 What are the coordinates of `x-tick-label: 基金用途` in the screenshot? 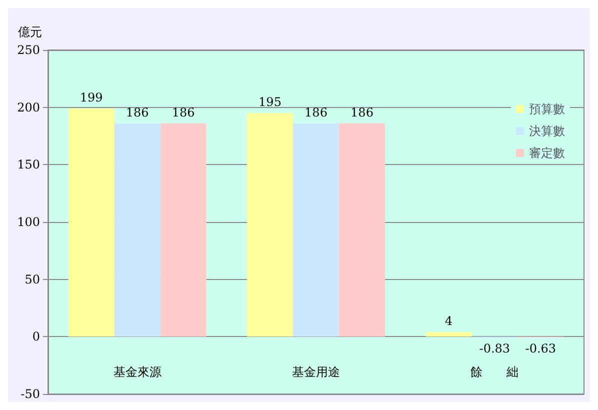 It's located at (316, 372).